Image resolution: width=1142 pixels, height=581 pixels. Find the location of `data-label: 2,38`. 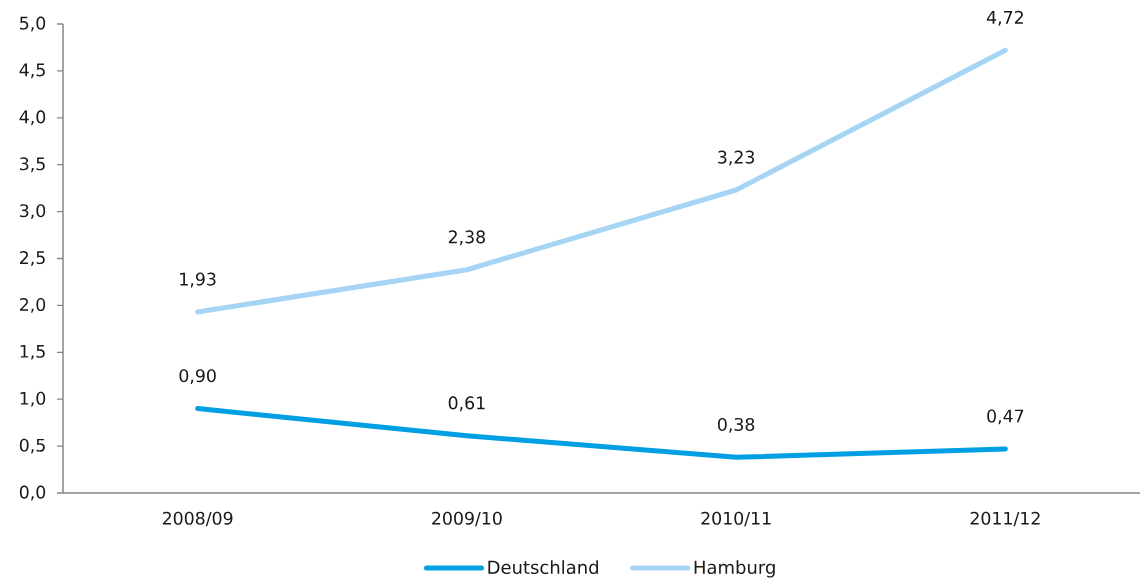

data-label: 2,38 is located at coordinates (466, 238).